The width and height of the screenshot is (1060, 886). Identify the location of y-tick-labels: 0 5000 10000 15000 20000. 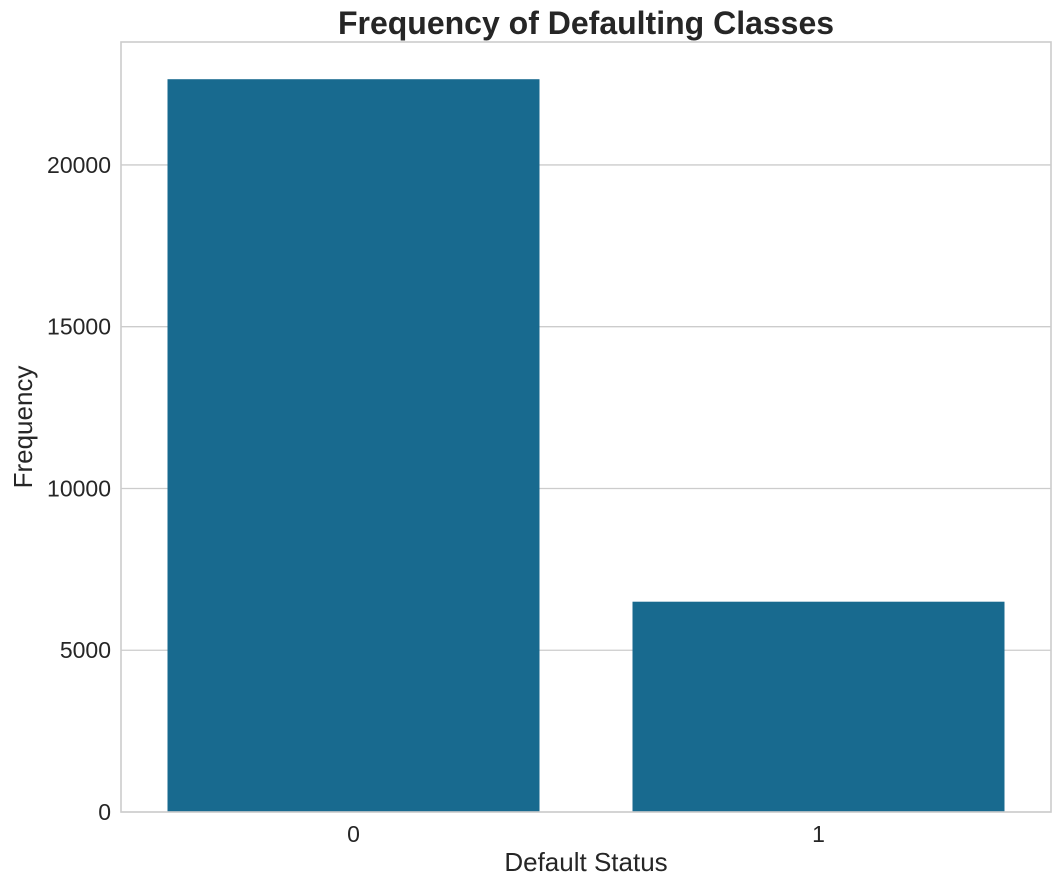
(79, 488).